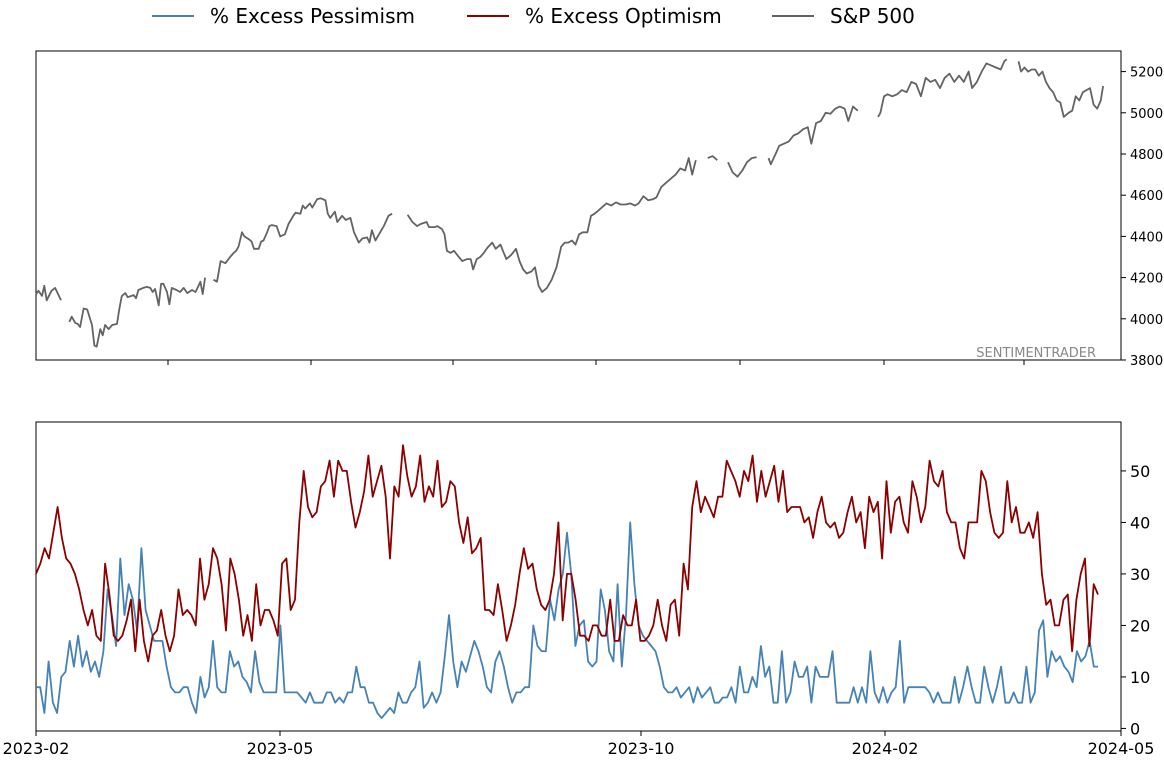  I want to click on top-y-tick-label: 4000, so click(1146, 320).